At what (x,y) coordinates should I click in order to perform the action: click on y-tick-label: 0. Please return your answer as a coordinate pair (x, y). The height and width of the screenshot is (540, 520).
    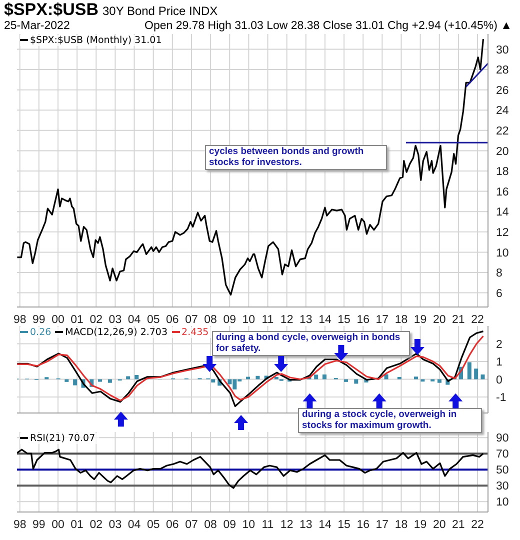
    Looking at the image, I should click on (499, 380).